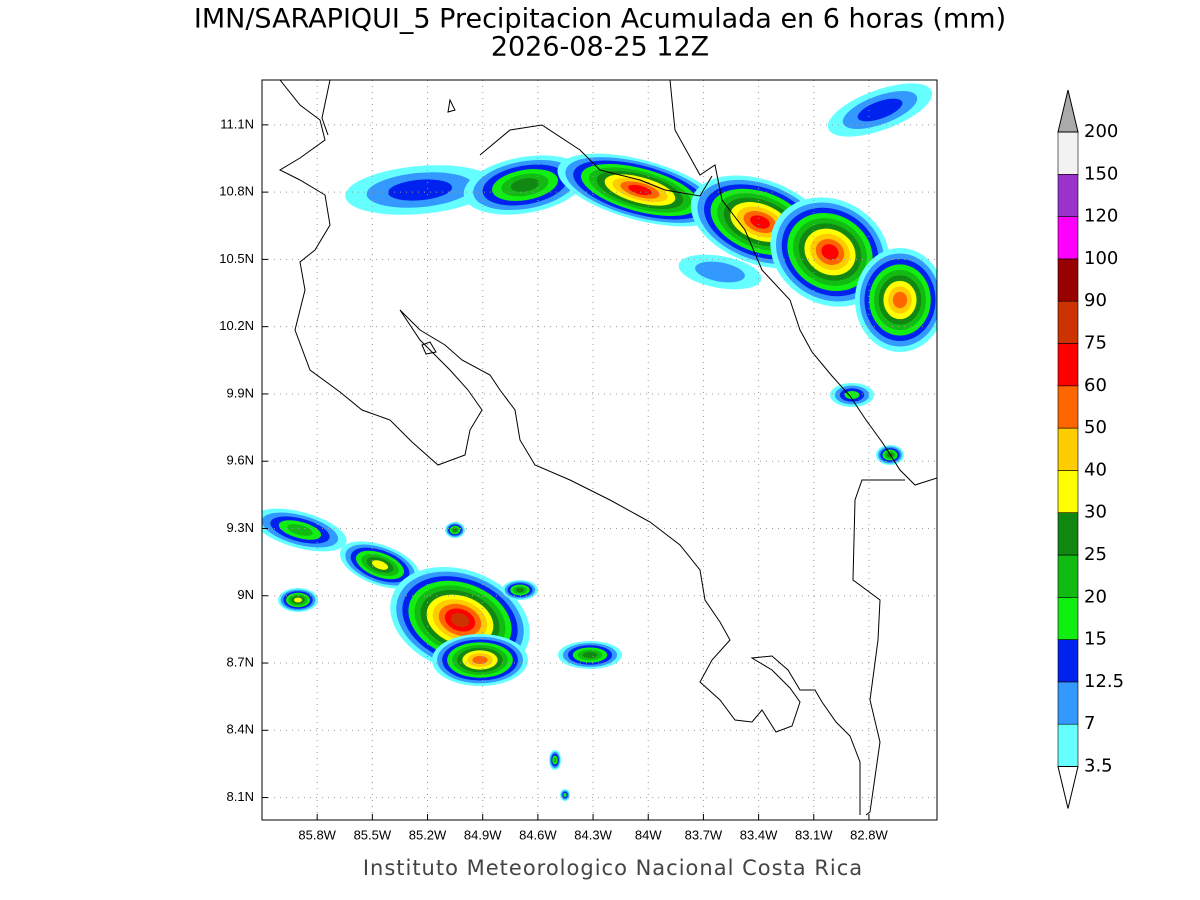 Image resolution: width=1200 pixels, height=900 pixels. Describe the element at coordinates (878, 647) in the screenshot. I see `border-east` at that location.